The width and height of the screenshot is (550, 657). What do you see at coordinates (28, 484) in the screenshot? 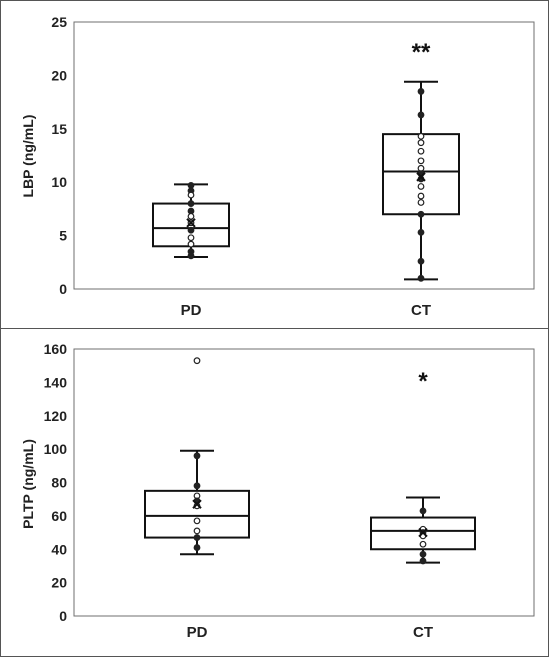
I see `y-axis-label: PLTP (ng/mL)` at bounding box center [28, 484].